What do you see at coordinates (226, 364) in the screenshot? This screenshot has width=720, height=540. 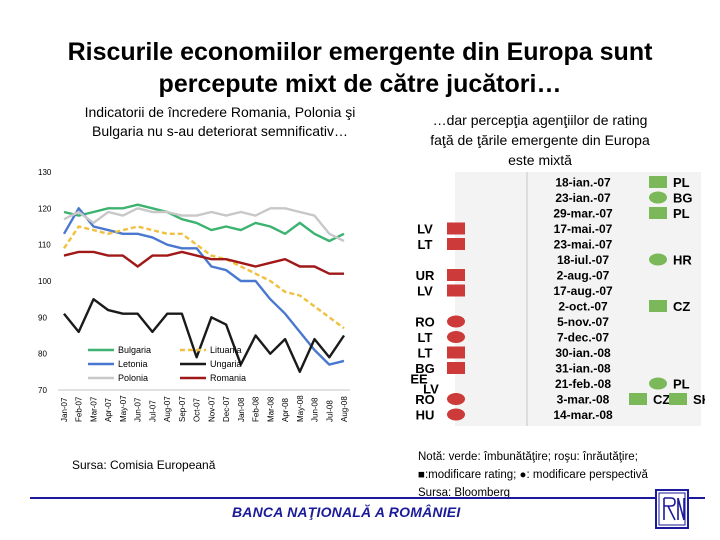 I see `legend-label: Ungaria` at bounding box center [226, 364].